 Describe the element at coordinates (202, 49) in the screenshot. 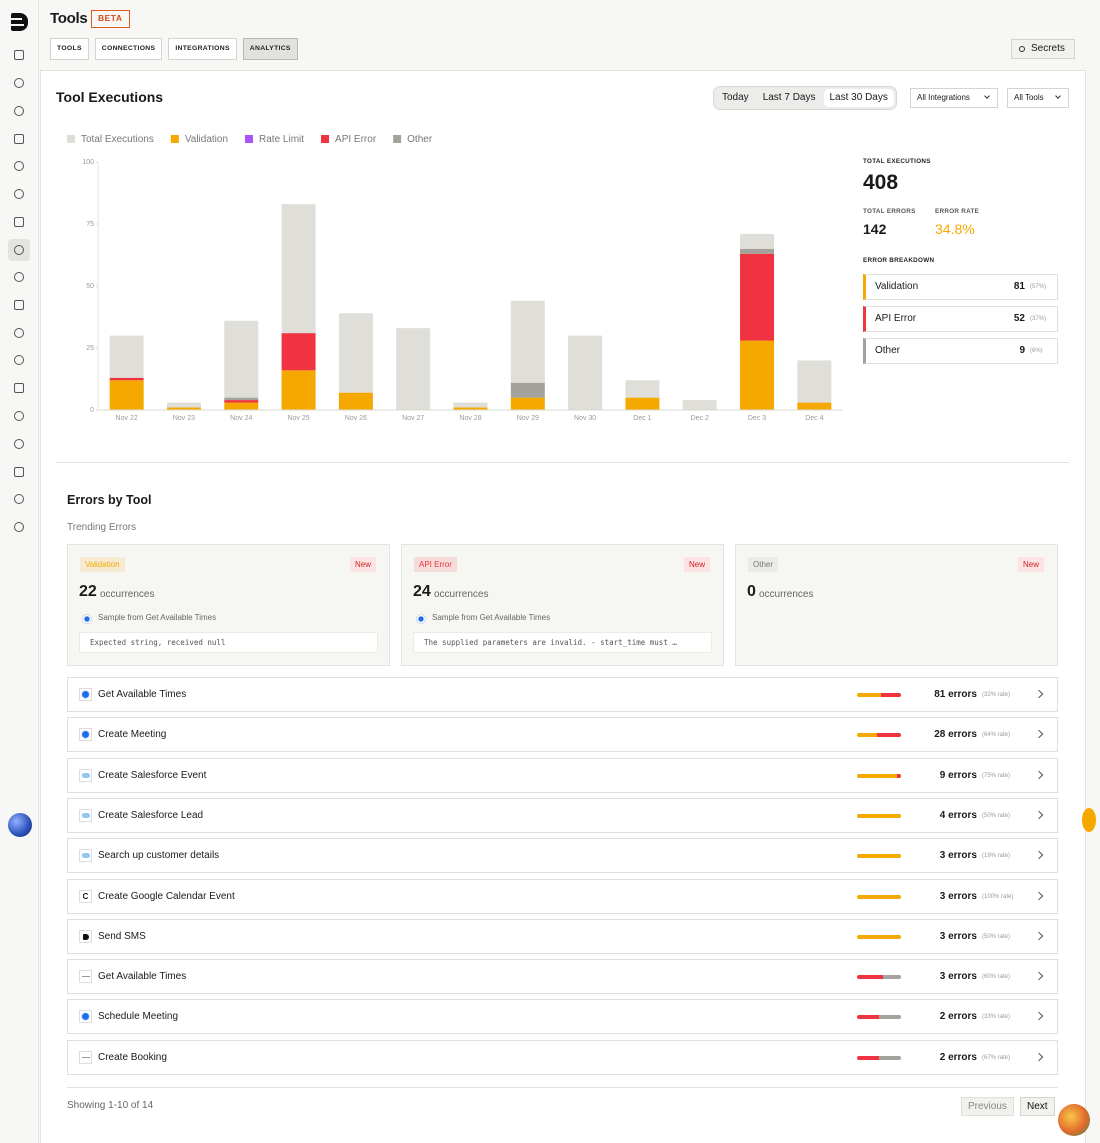

I see `tab: INTEGRATIONS` at that location.